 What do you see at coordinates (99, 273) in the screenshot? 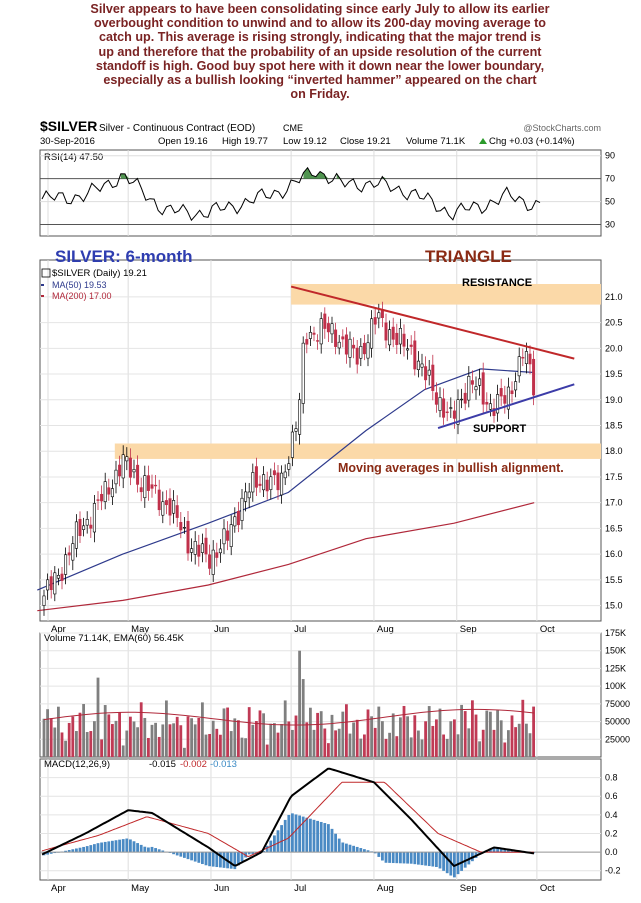
I see `price-legend: $SILVER (Daily) 19.21` at bounding box center [99, 273].